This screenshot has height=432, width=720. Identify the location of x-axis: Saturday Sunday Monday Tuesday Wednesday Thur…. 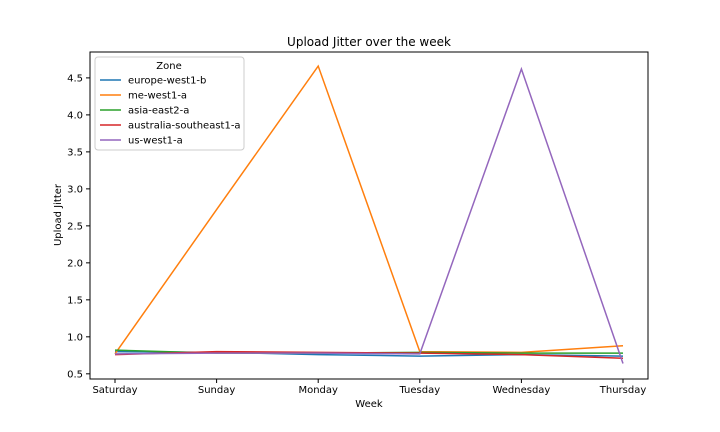
(369, 387).